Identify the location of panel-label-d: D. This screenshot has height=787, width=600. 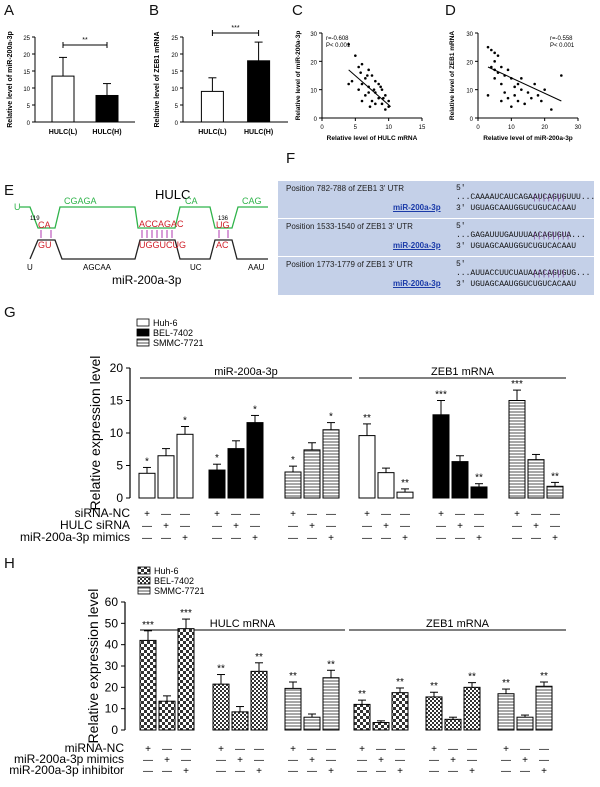
(450, 10).